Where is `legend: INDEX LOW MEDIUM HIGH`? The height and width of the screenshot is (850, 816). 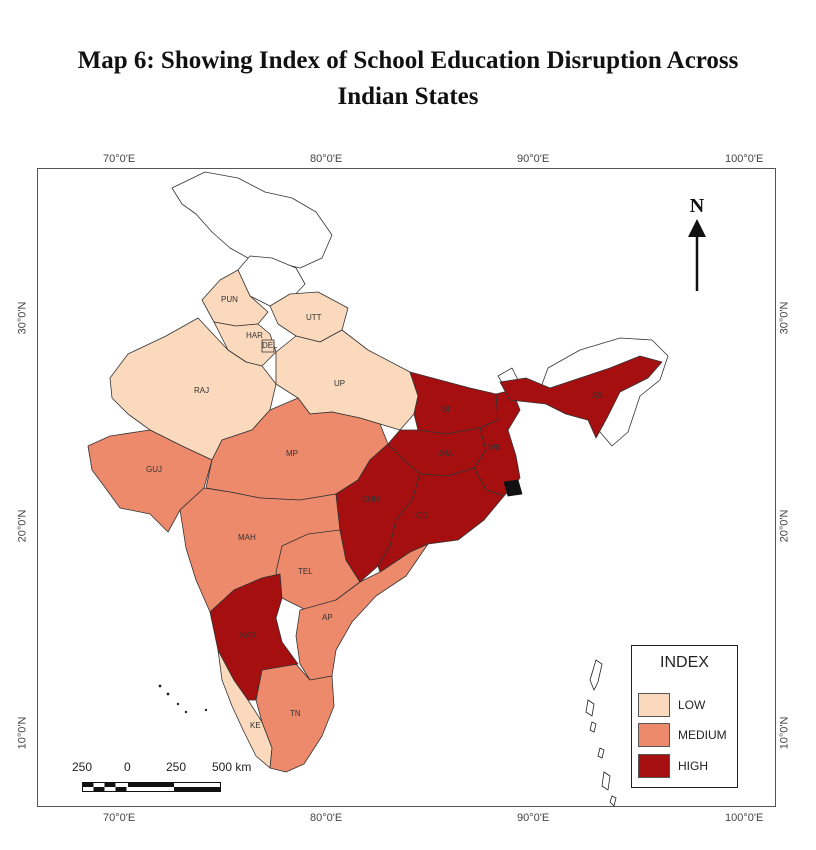
legend: INDEX LOW MEDIUM HIGH is located at coordinates (684, 716).